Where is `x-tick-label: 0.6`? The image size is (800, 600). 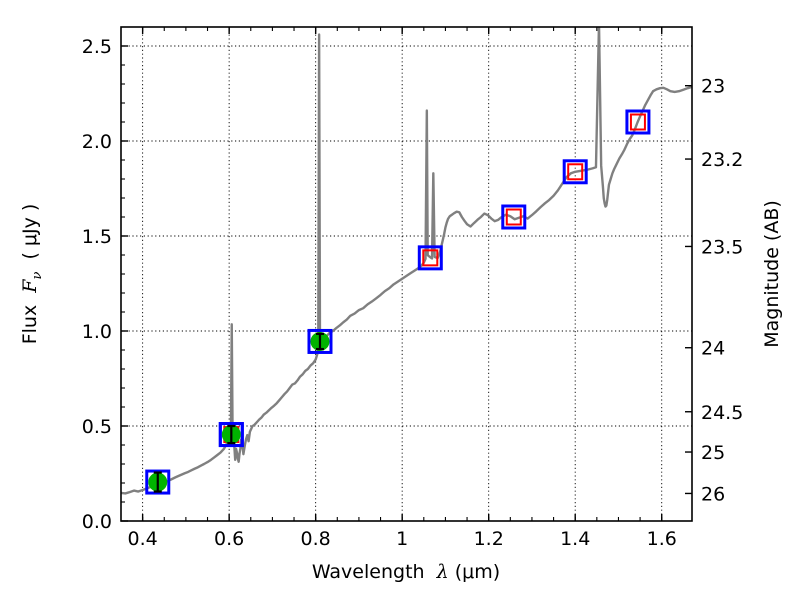
x-tick-label: 0.6 is located at coordinates (229, 539).